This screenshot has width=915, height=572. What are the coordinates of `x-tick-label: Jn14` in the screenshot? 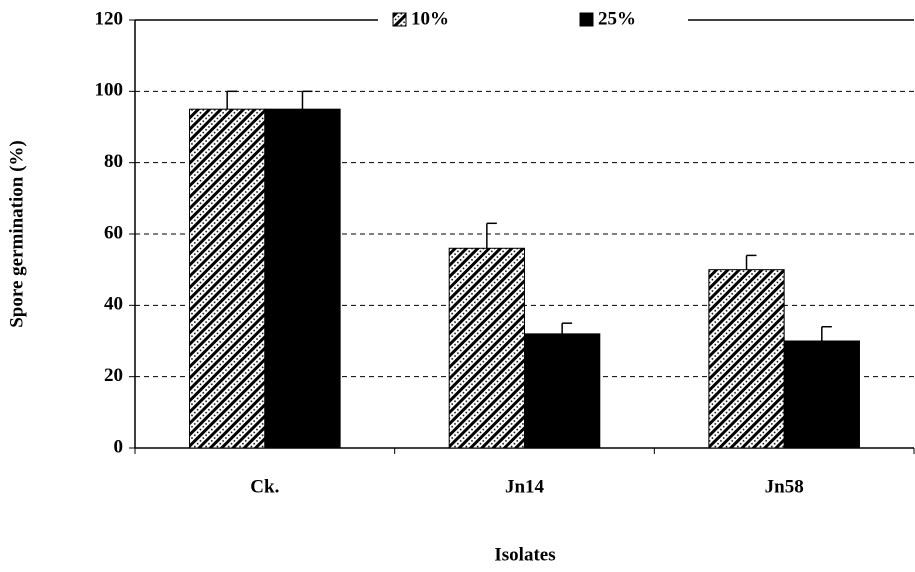 It's located at (525, 486).